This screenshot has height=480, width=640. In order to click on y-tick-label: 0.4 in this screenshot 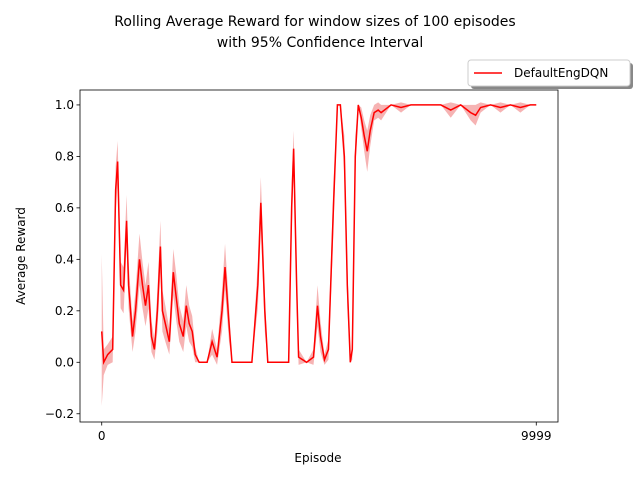, I will do `click(64, 259)`.